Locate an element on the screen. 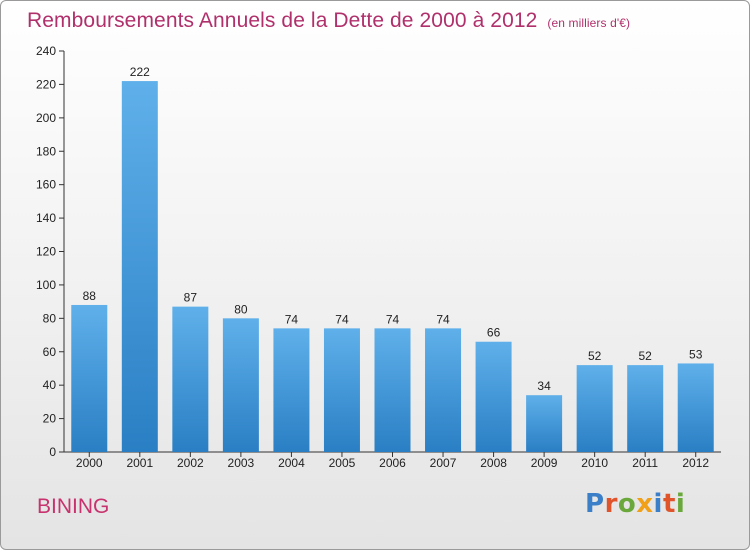 The width and height of the screenshot is (750, 550). y-tick-label: 20 is located at coordinates (50, 419).